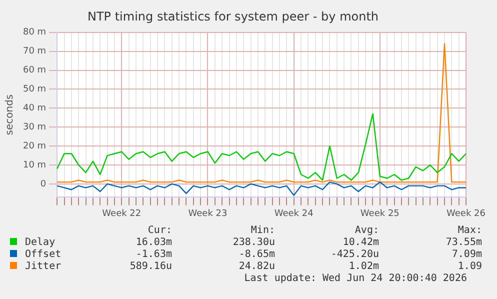 The image size is (497, 299). Describe the element at coordinates (366, 230) in the screenshot. I see `text: Avg:` at that location.